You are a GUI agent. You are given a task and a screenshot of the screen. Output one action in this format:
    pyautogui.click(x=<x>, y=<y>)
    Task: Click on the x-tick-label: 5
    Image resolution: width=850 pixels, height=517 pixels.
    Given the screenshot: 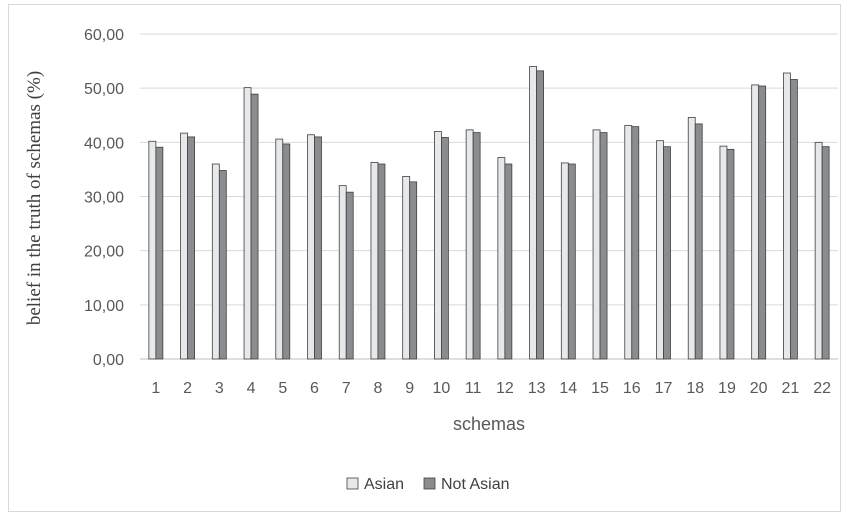 What is the action you would take?
    pyautogui.click(x=282, y=388)
    